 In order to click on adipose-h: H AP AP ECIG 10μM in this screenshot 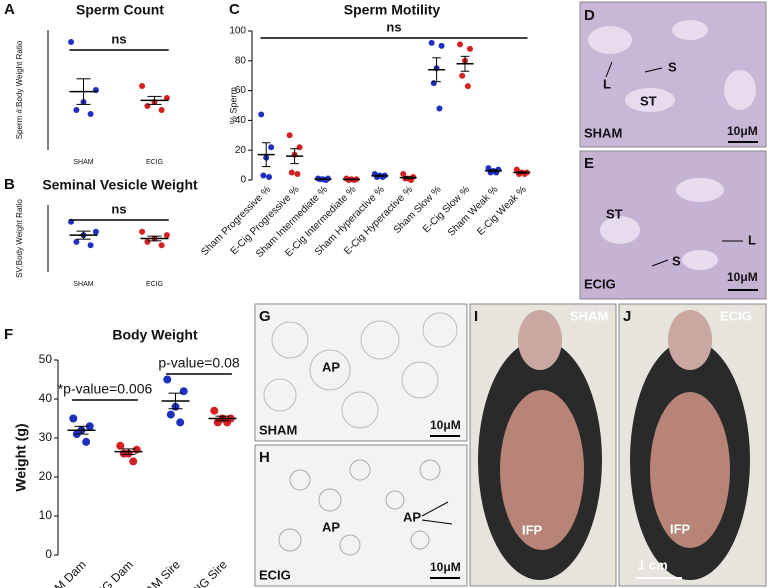, I will do `click(361, 515)`.